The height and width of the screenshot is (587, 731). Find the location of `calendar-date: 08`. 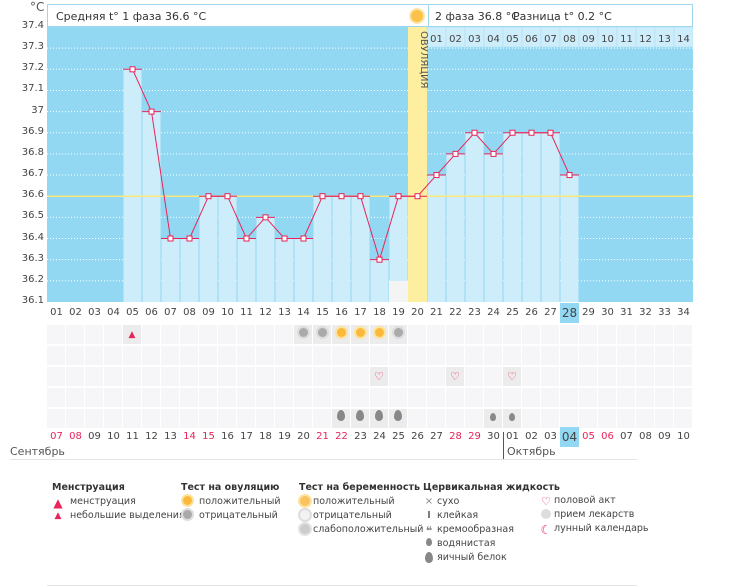

calendar-date: 08 is located at coordinates (75, 436).